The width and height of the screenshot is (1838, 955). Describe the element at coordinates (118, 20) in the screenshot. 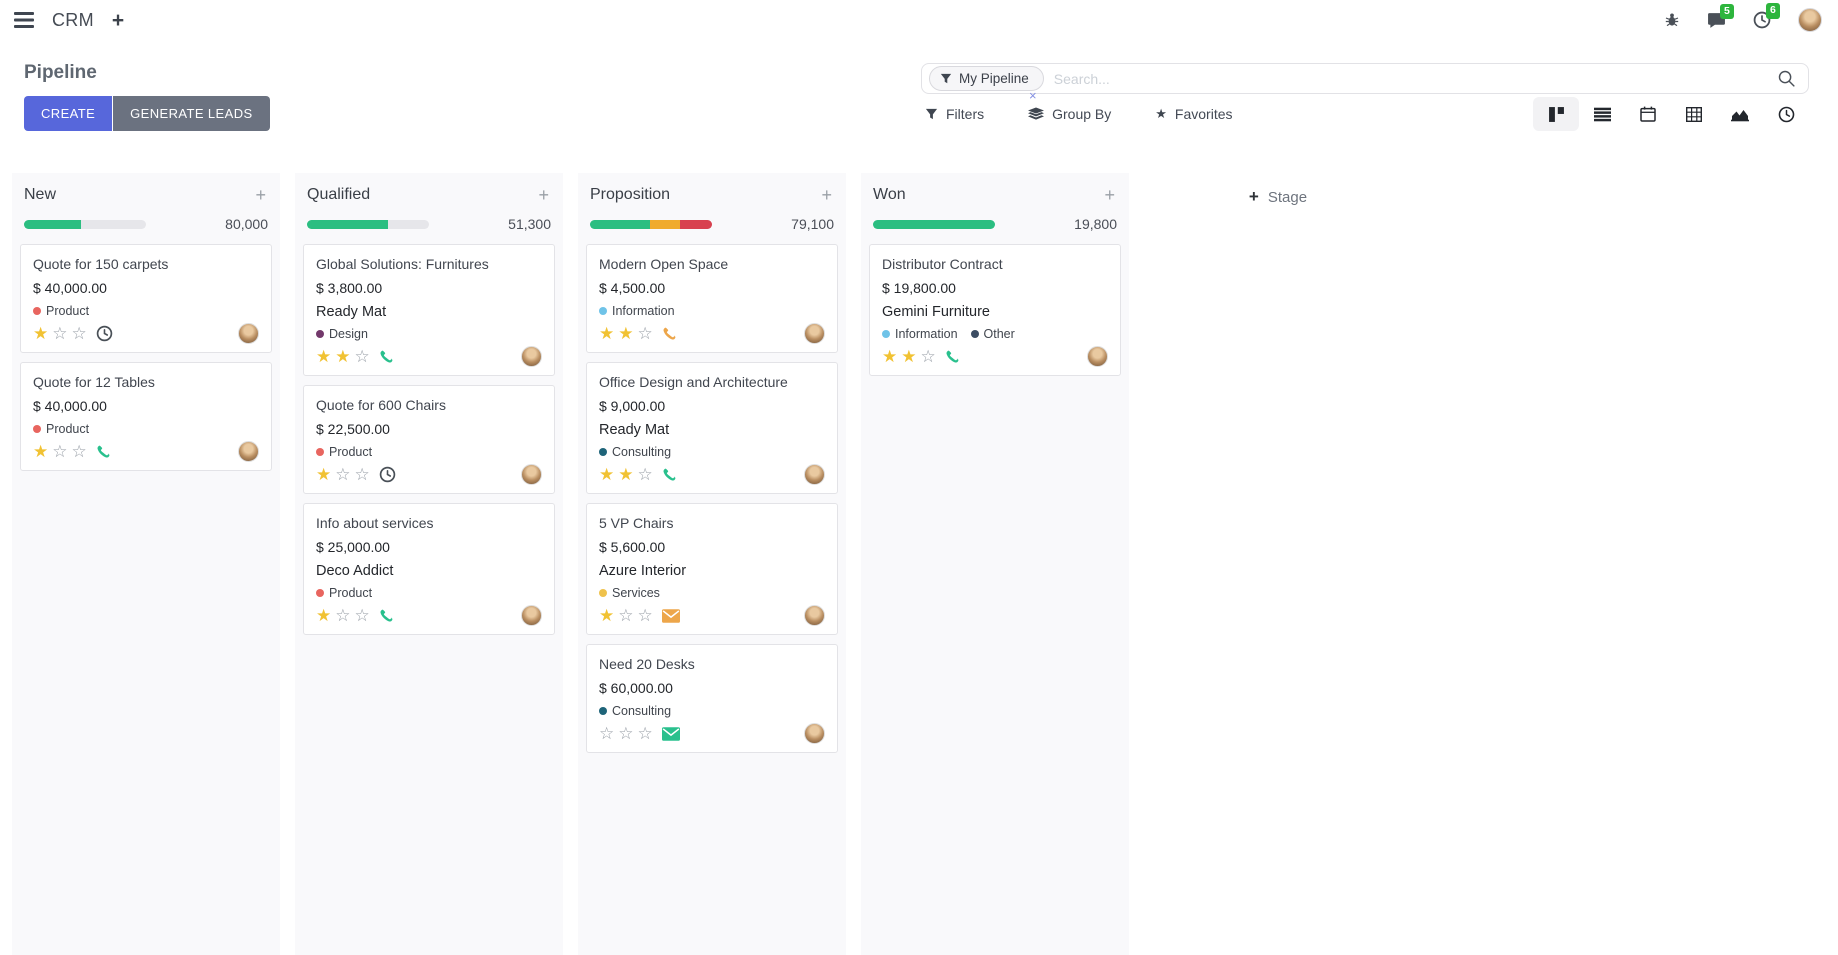

I see `plus-icon: +` at that location.